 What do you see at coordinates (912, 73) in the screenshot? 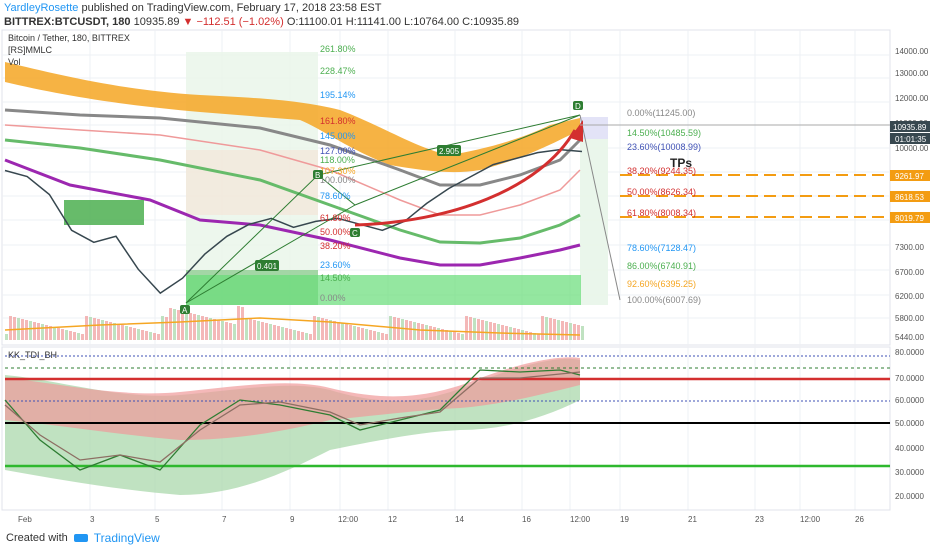
I see `price-tick-label: 13000.00` at bounding box center [912, 73].